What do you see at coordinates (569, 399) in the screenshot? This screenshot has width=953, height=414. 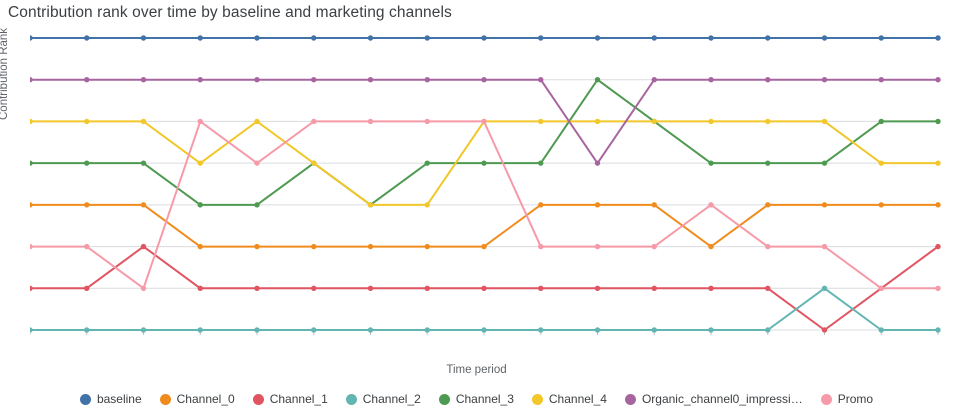 I see `legend-item-channel-4: Channel_4` at bounding box center [569, 399].